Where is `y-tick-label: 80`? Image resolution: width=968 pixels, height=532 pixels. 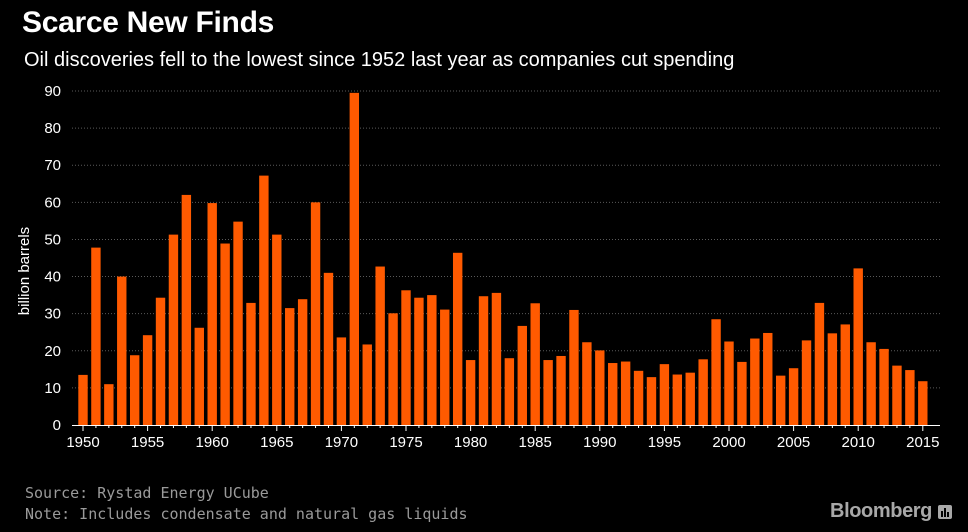
y-tick-label: 80 is located at coordinates (52, 128).